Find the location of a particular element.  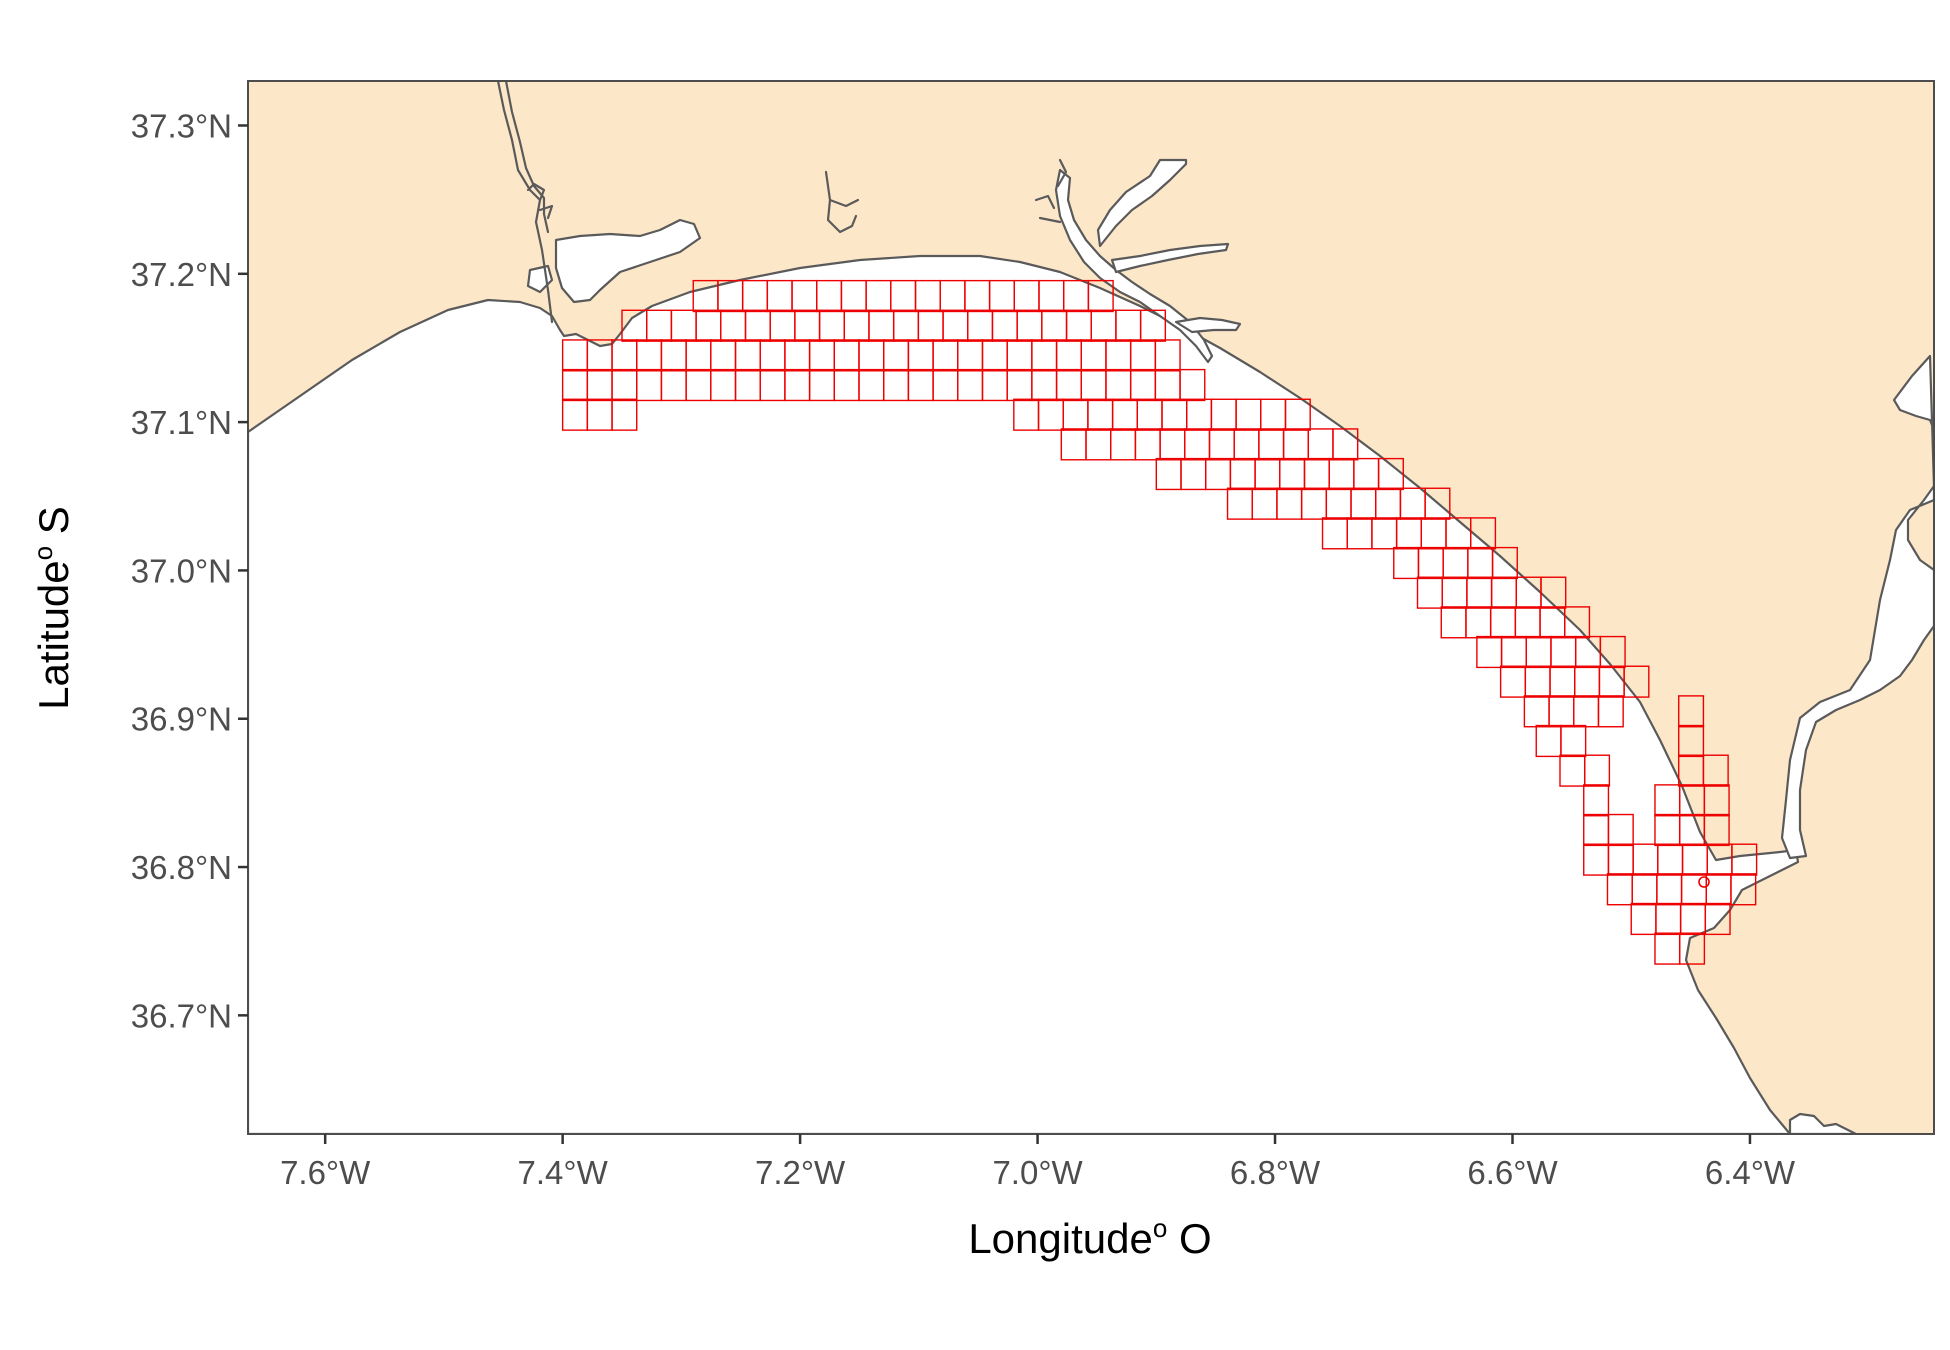

estuary-odiel is located at coordinates (1134, 266).